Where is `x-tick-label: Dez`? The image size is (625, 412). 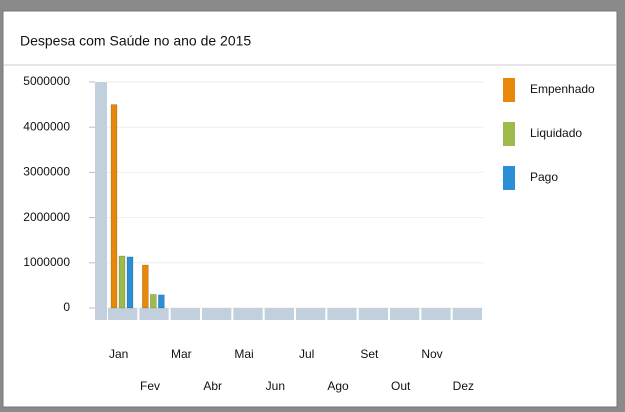 x-tick-label: Dez is located at coordinates (463, 386).